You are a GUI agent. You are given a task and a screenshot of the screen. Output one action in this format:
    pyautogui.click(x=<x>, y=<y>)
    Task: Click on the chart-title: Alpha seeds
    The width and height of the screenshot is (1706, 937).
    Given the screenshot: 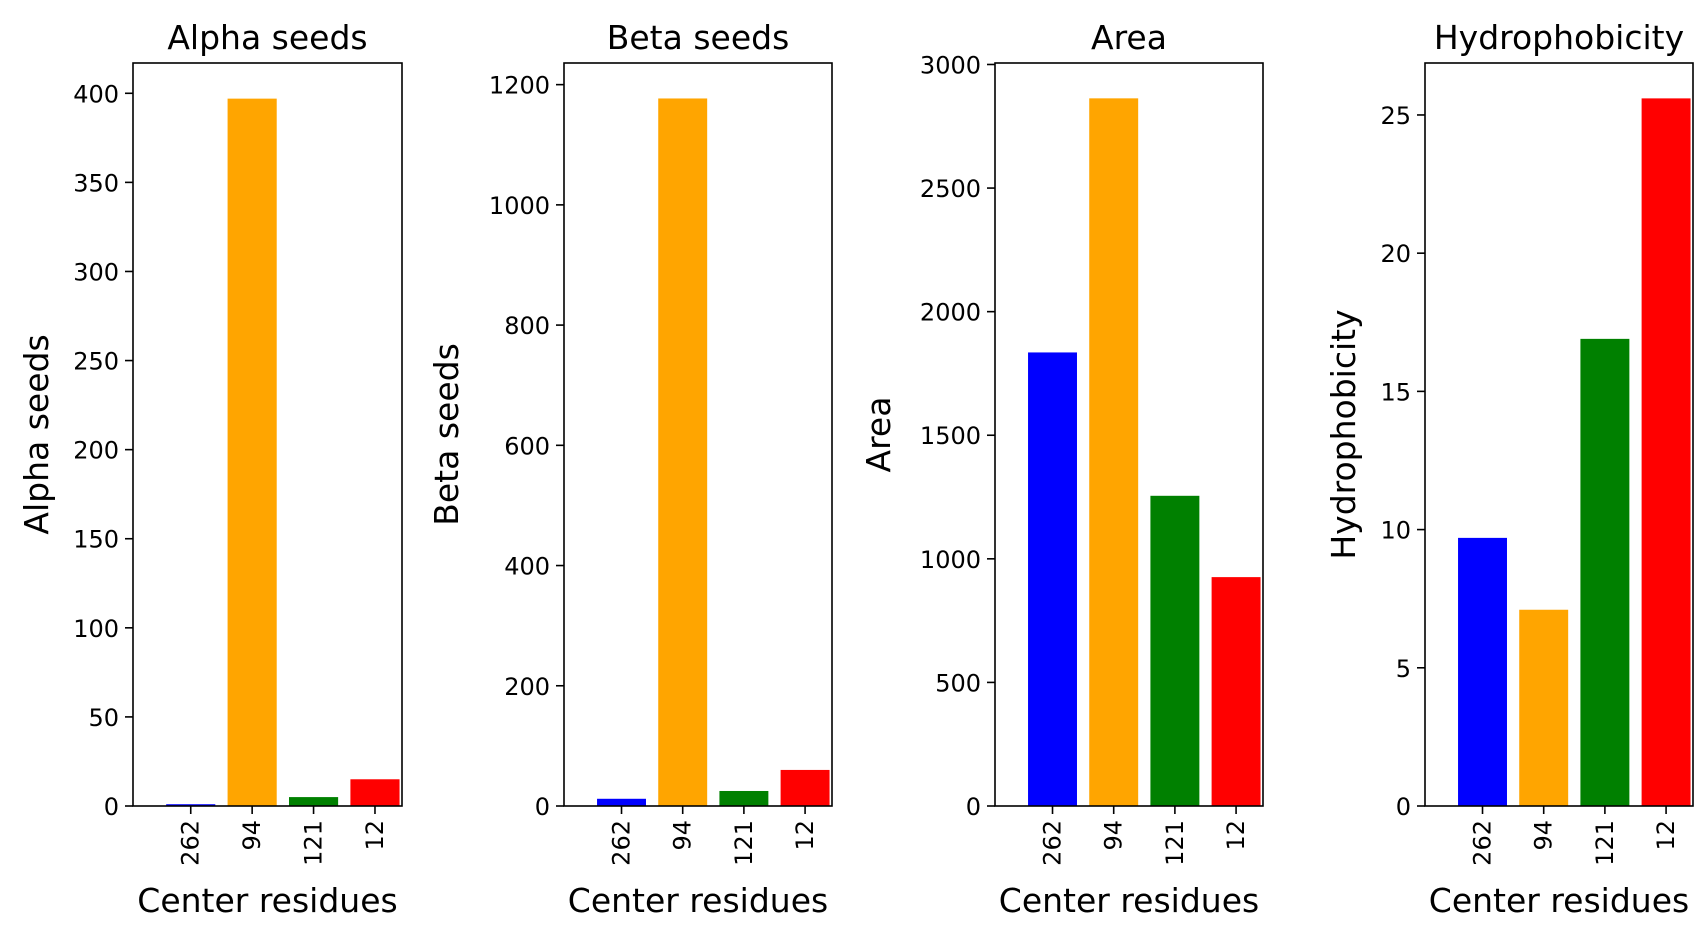 What is the action you would take?
    pyautogui.click(x=267, y=37)
    